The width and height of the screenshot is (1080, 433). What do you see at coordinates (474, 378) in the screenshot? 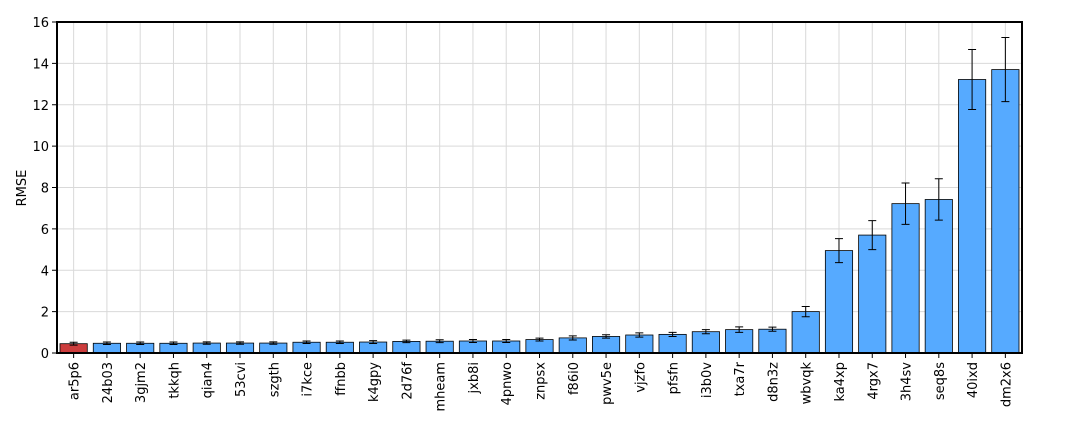
I see `x-tick-label: jxb8i` at bounding box center [474, 378].